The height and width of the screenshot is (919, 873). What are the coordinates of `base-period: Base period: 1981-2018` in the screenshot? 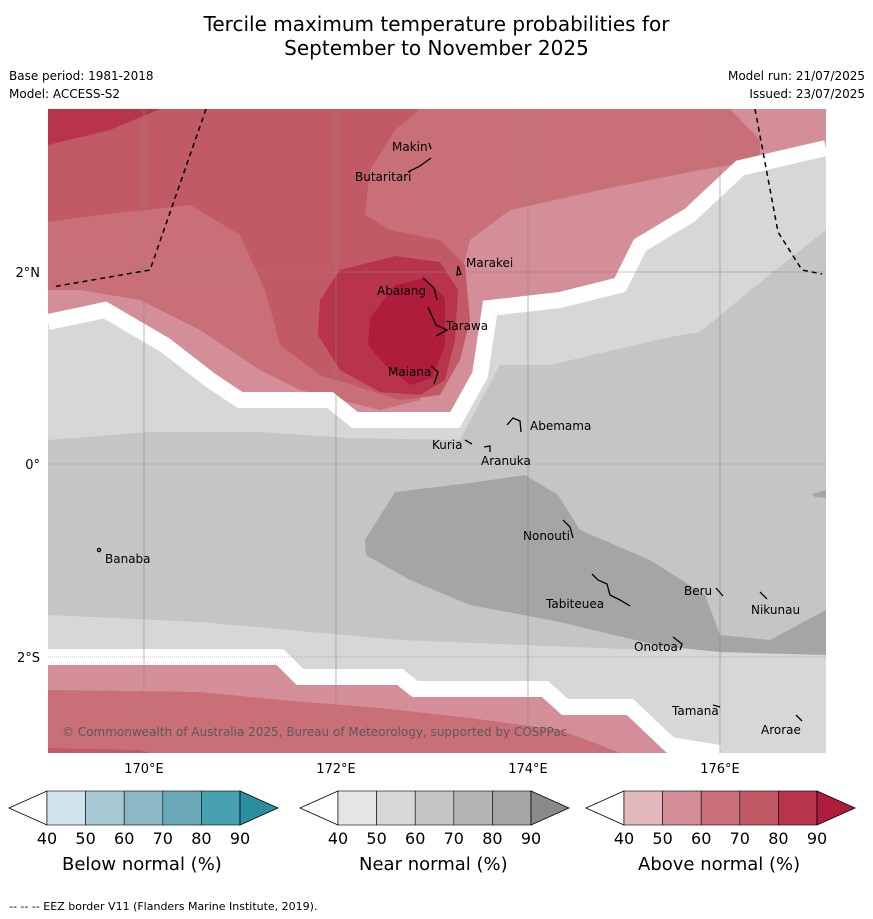 It's located at (81, 76).